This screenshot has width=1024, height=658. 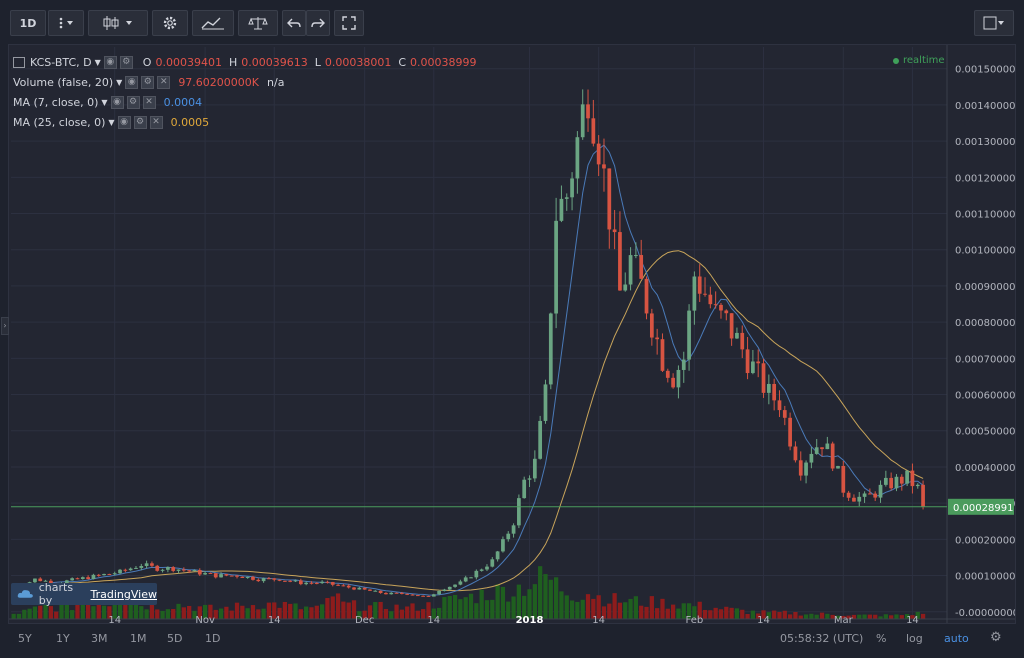 What do you see at coordinates (66, 23) in the screenshot?
I see `vertical-dots-icon` at bounding box center [66, 23].